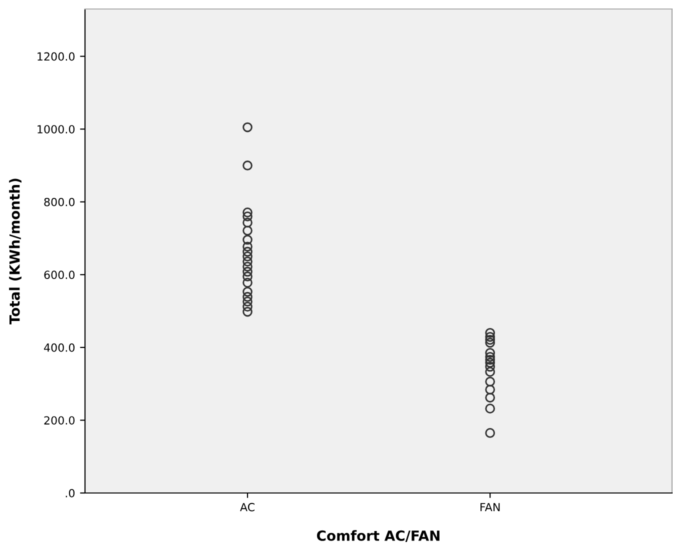 The image size is (673, 547). I want to click on y-axis-title: Total (KWh/month), so click(15, 251).